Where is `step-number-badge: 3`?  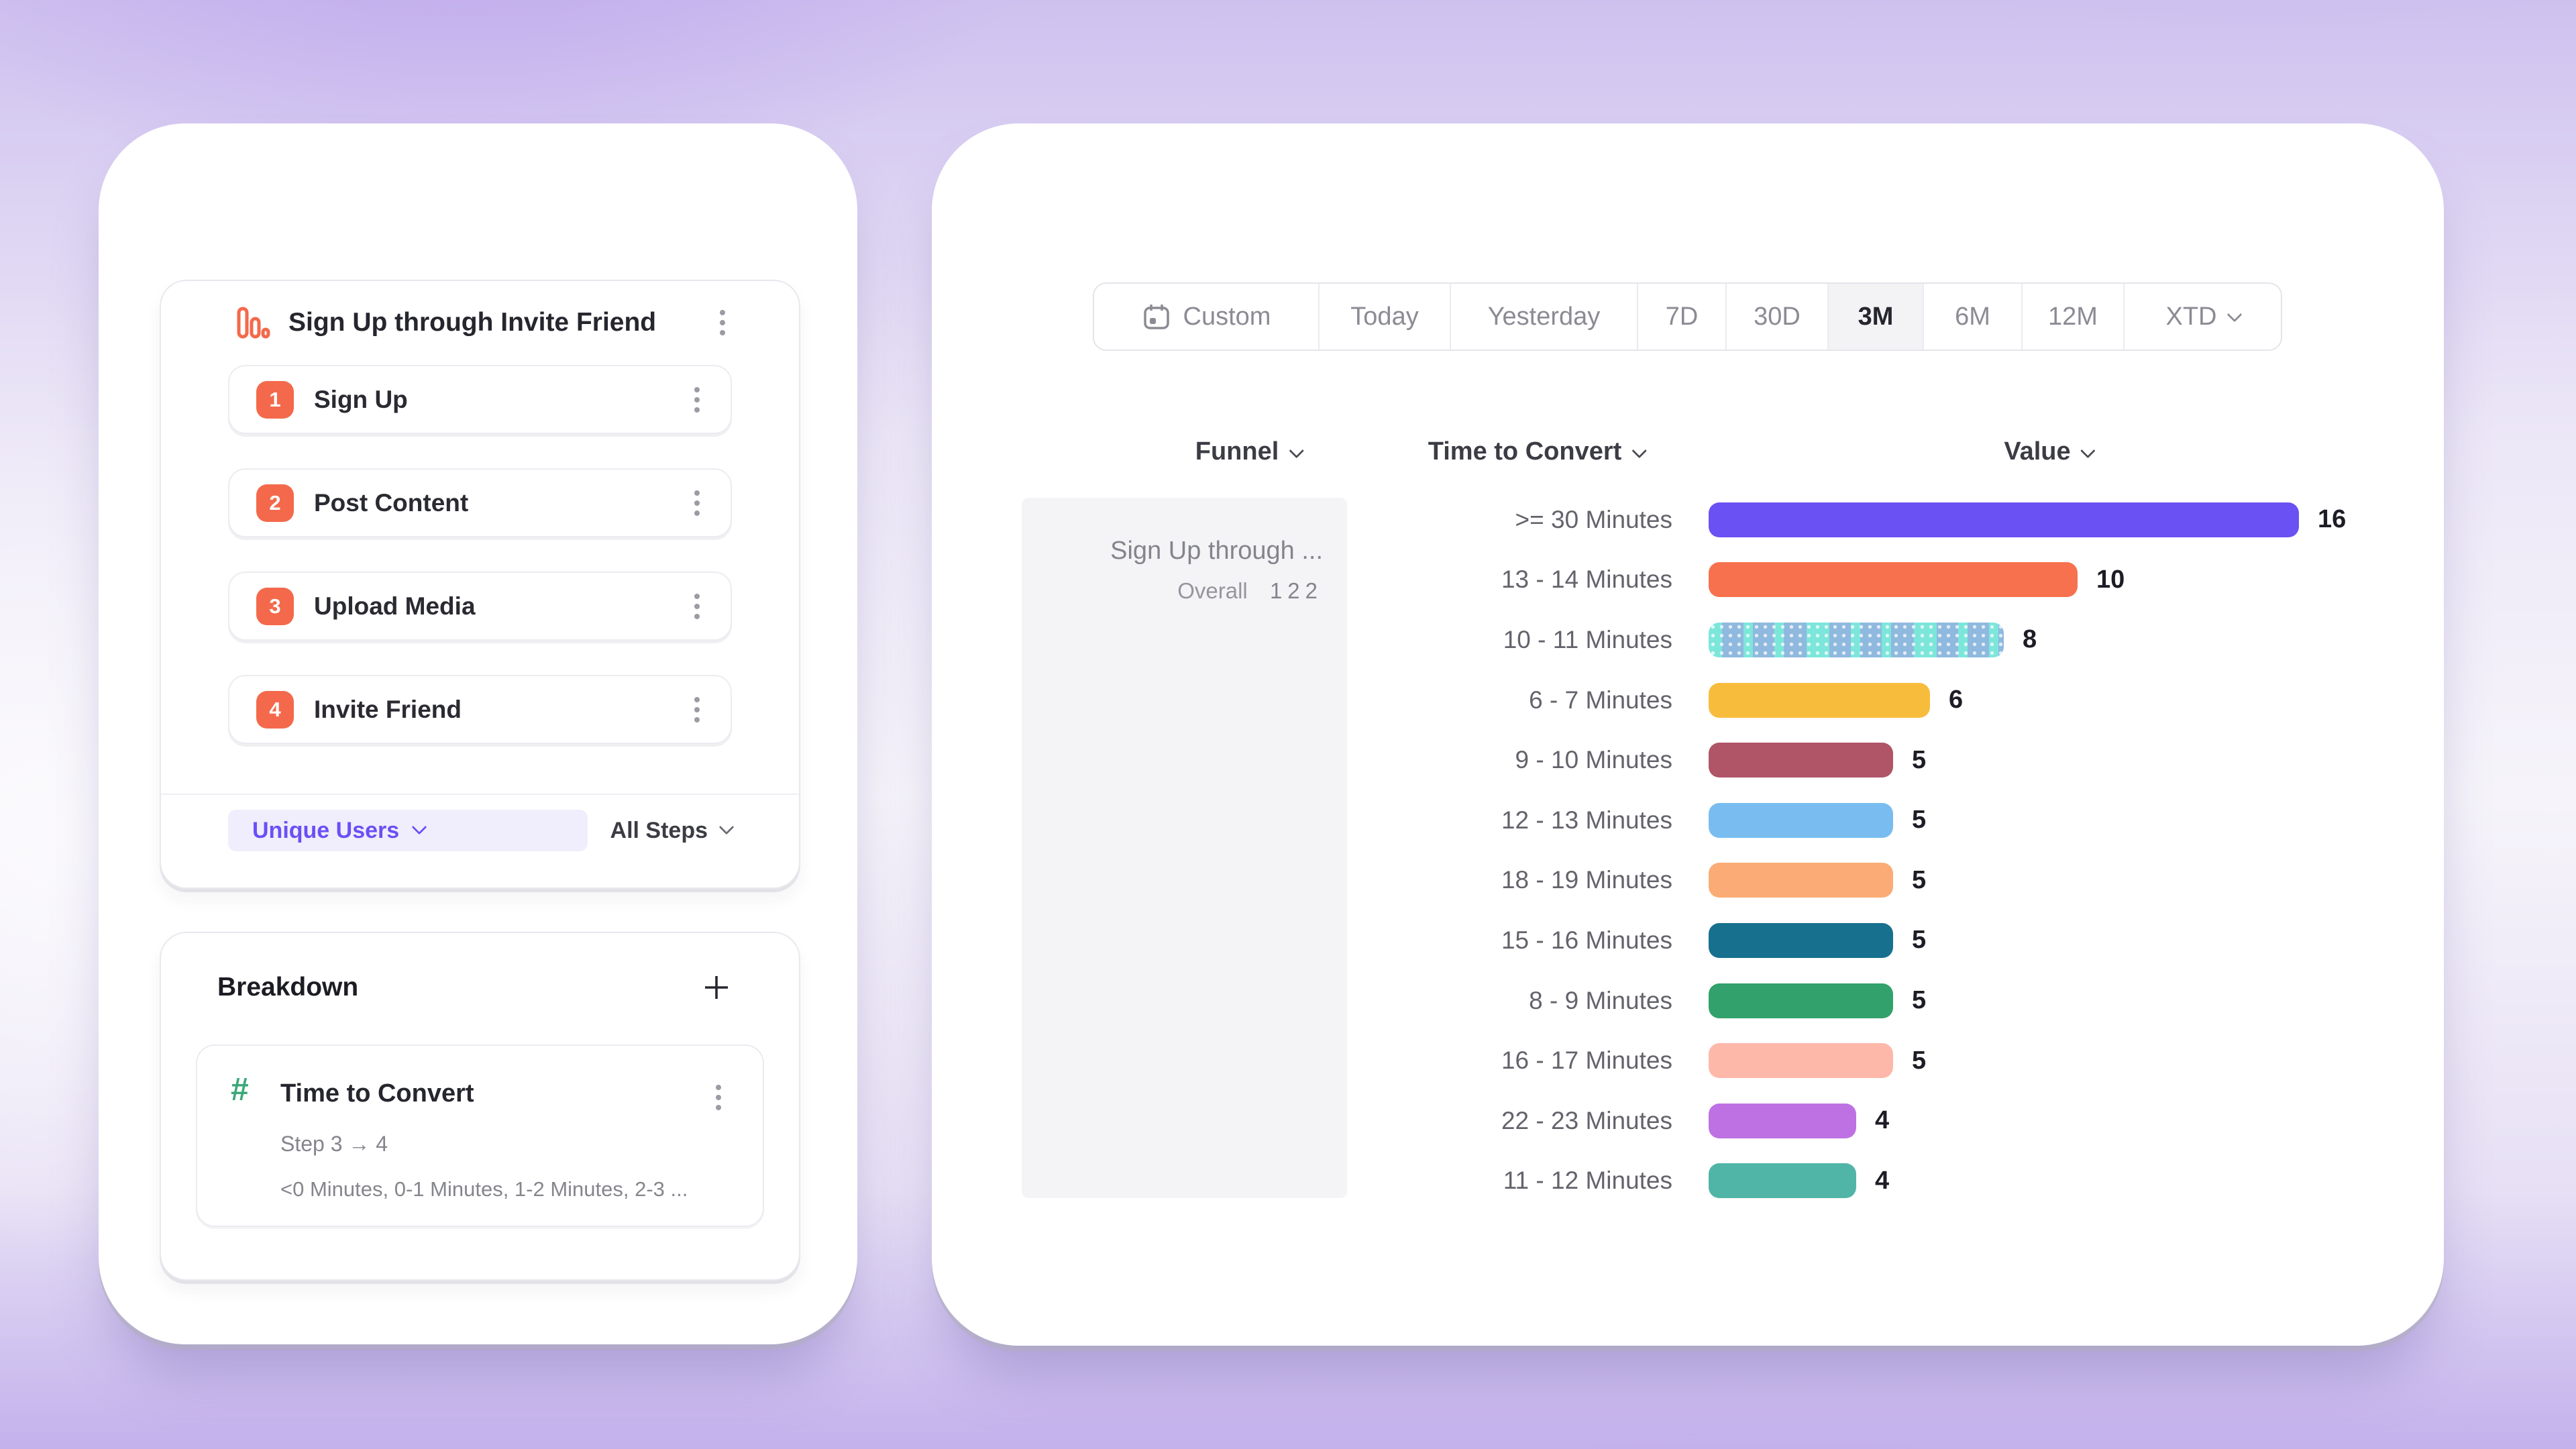 step-number-badge: 3 is located at coordinates (275, 606).